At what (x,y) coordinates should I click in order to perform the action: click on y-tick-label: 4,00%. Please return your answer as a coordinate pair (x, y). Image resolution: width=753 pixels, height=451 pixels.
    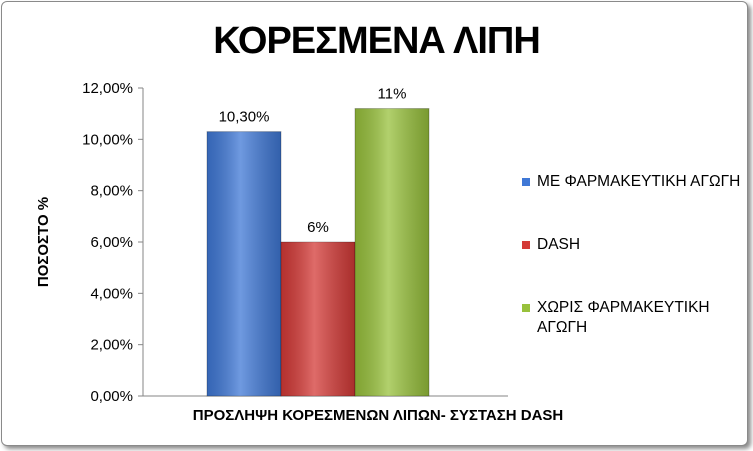
    Looking at the image, I should click on (111, 293).